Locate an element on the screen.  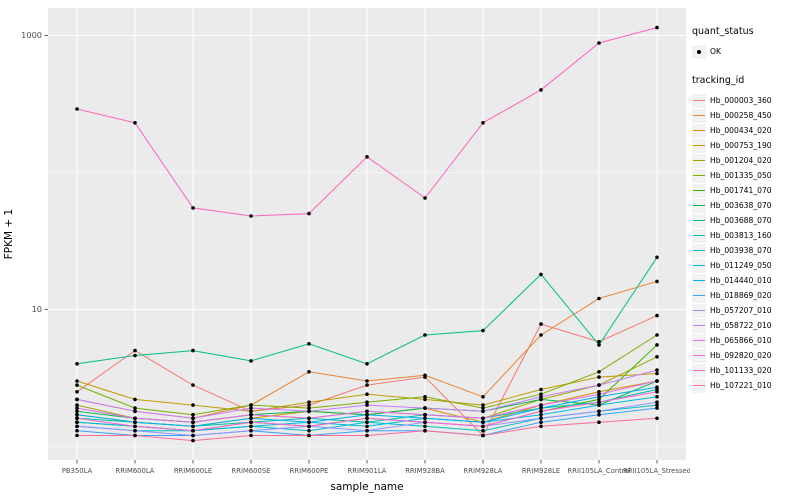
legend-item-label: OK is located at coordinates (715, 51).